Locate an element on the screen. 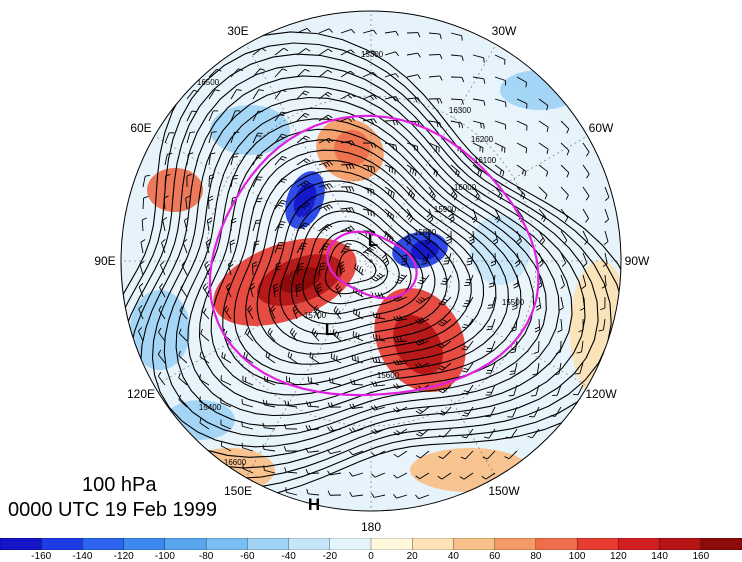 The image size is (742, 562). low-center-1: L is located at coordinates (373, 241).